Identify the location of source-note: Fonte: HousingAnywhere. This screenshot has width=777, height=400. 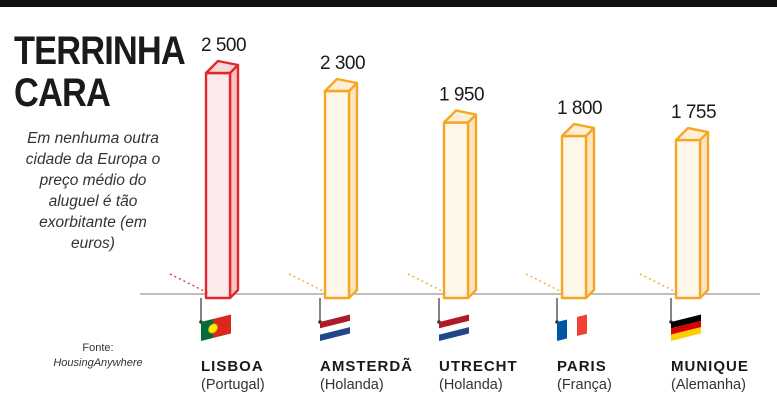
(98, 356).